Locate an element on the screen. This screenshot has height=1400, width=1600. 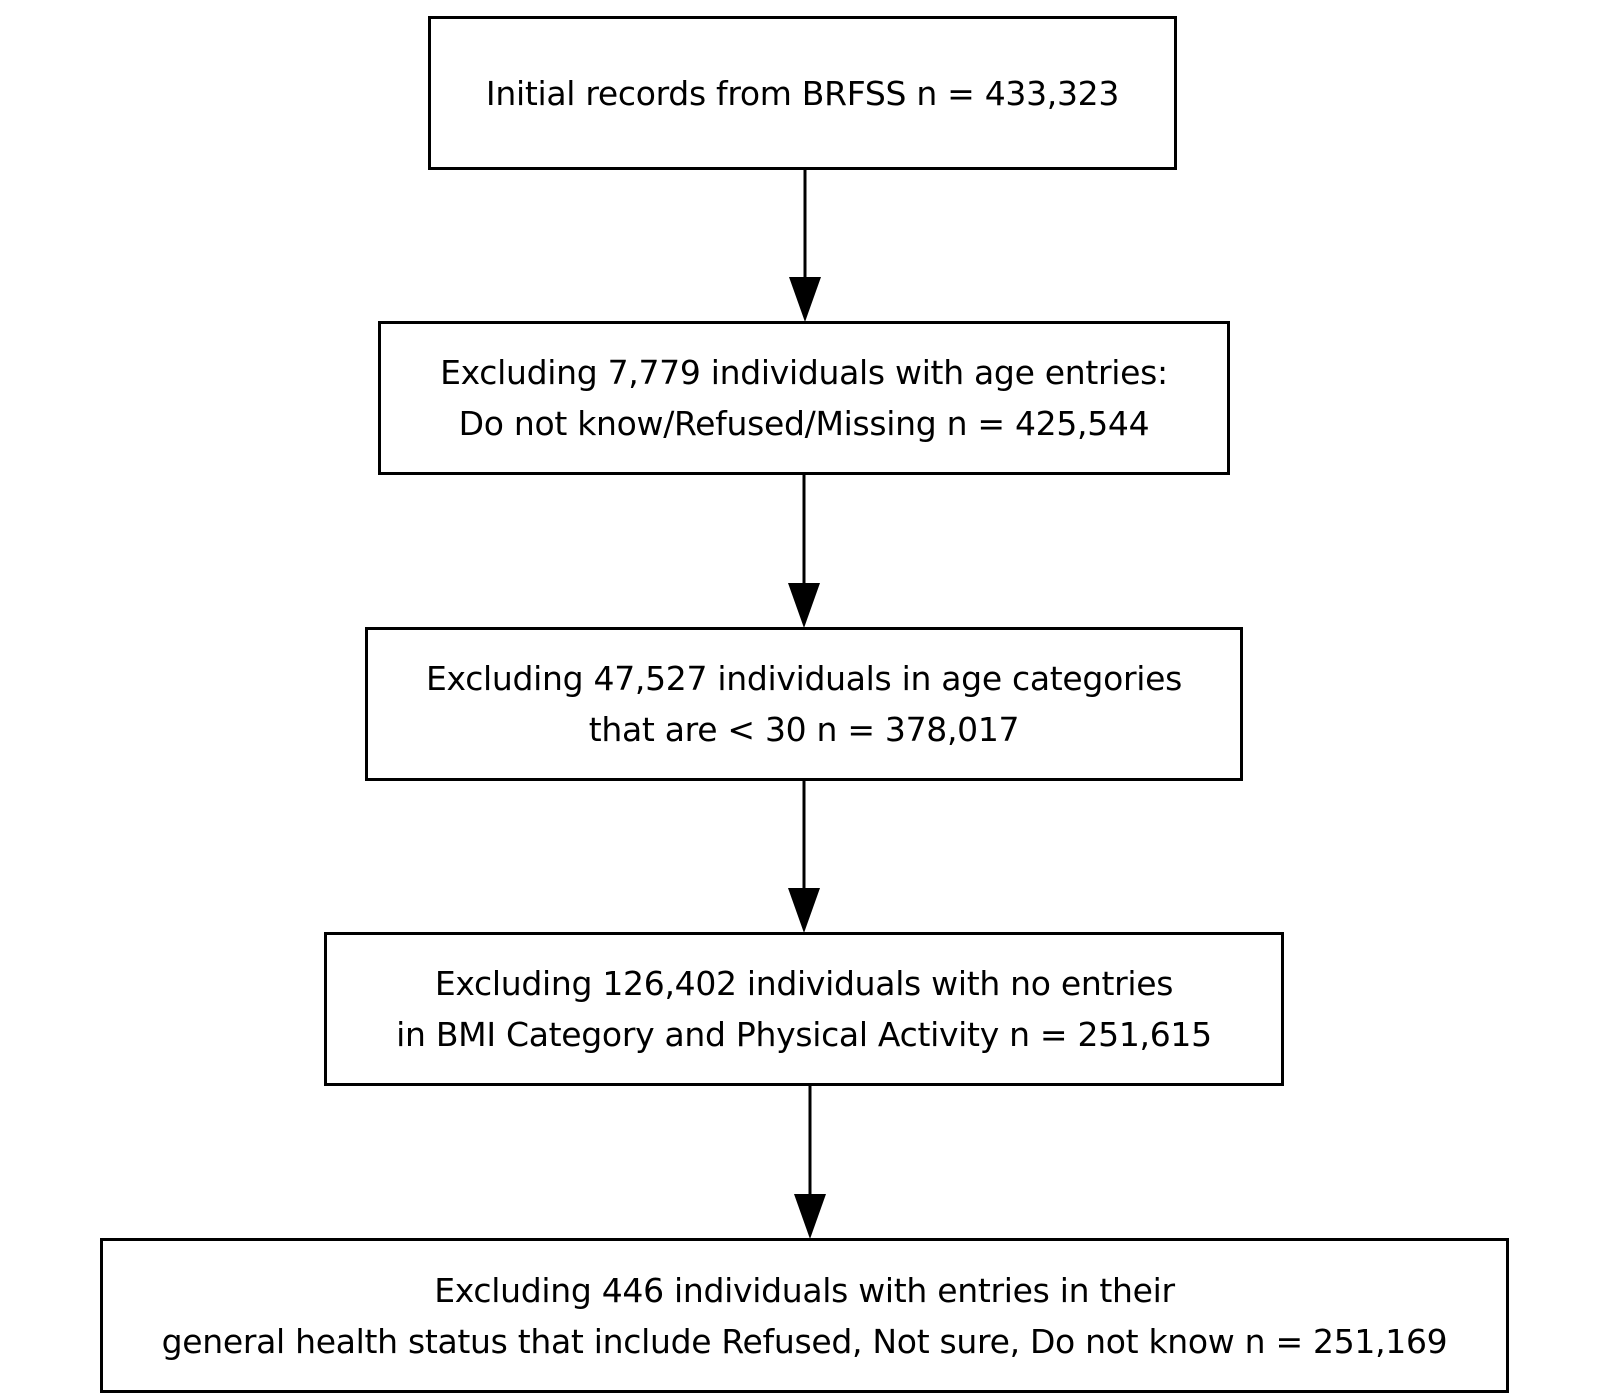
step-2-line-2: Do not know/Refused/Missing n = 425,544 is located at coordinates (804, 423).